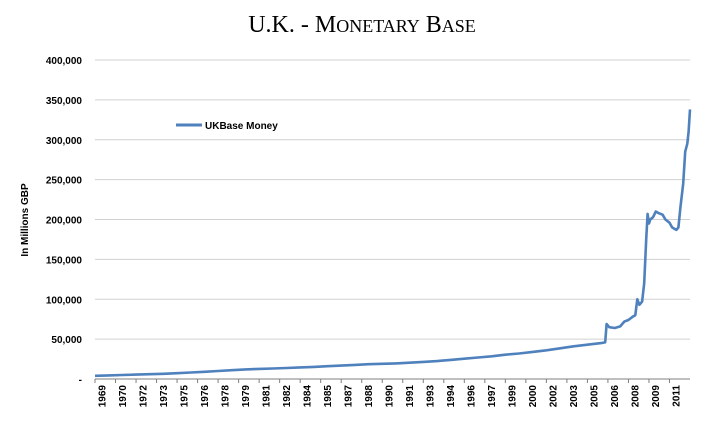  I want to click on x-tick-label: 1976, so click(205, 396).